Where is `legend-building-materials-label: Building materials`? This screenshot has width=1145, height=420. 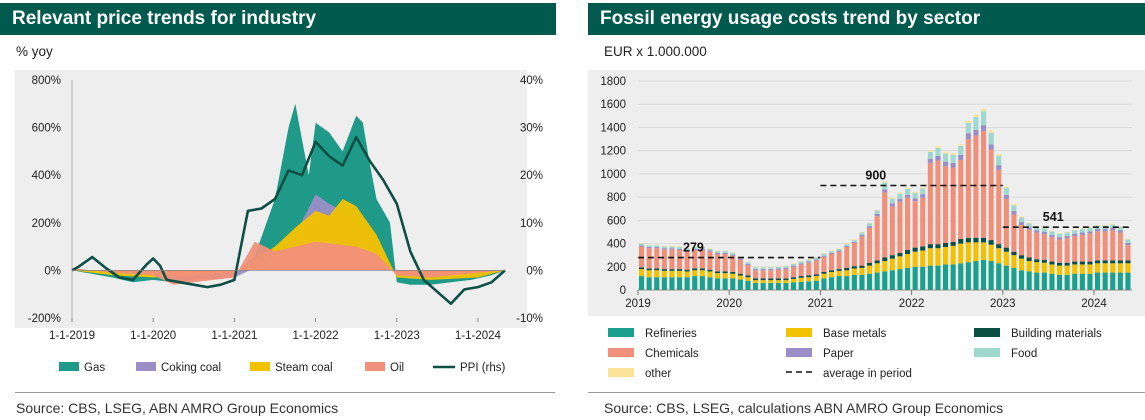 legend-building-materials-label: Building materials is located at coordinates (1056, 334).